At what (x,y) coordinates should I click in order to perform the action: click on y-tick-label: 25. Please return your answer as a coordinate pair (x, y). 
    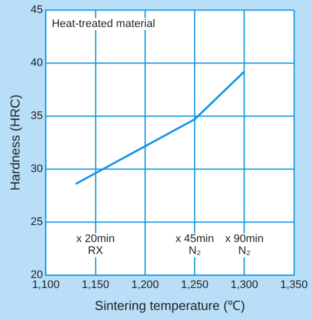
    Looking at the image, I should click on (36, 222).